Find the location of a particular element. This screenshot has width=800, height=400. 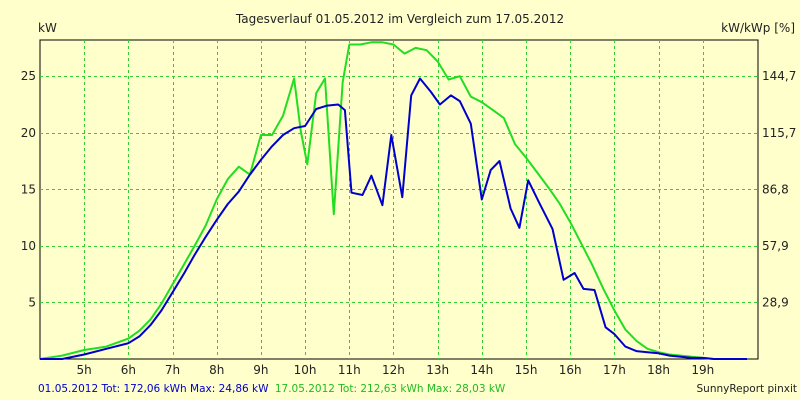

x-tick-label: 10h is located at coordinates (305, 370).